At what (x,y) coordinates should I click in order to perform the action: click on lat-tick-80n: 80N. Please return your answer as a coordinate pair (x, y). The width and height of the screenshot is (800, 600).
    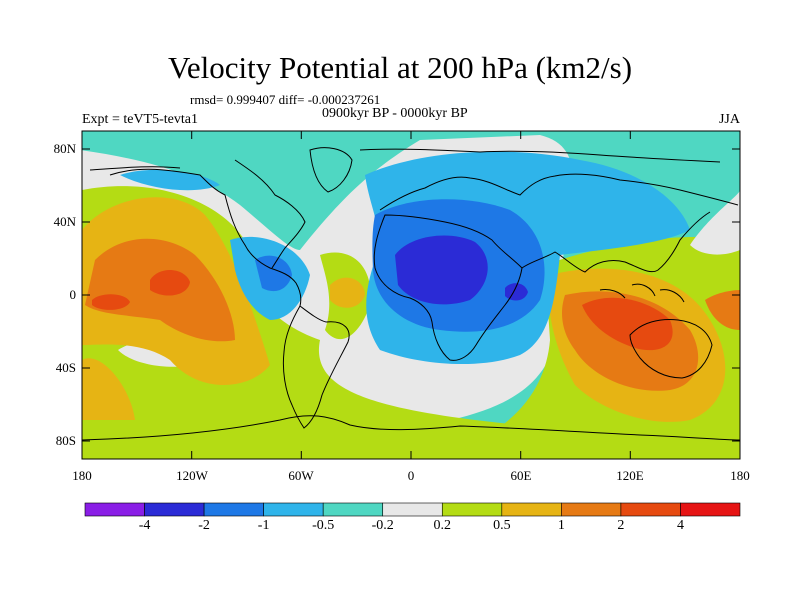
    Looking at the image, I should click on (64, 148).